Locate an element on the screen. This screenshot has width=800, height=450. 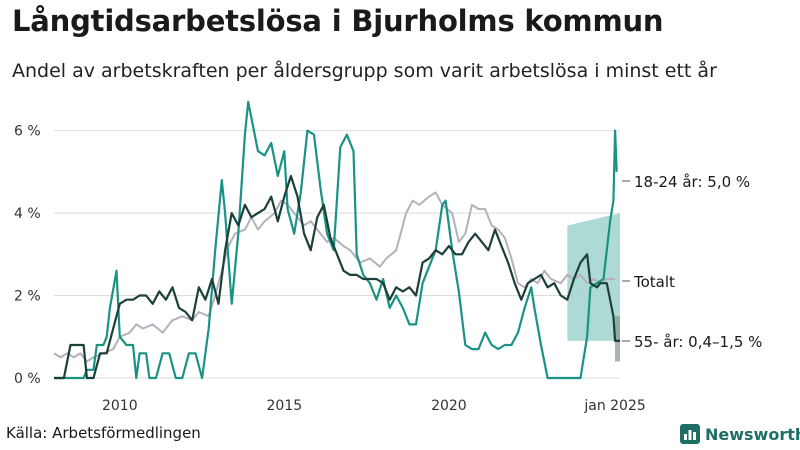
series-annotations: 18-24 år: 5,0 % Totalt 55- år: 0,4–1,5 % is located at coordinates (692, 262).